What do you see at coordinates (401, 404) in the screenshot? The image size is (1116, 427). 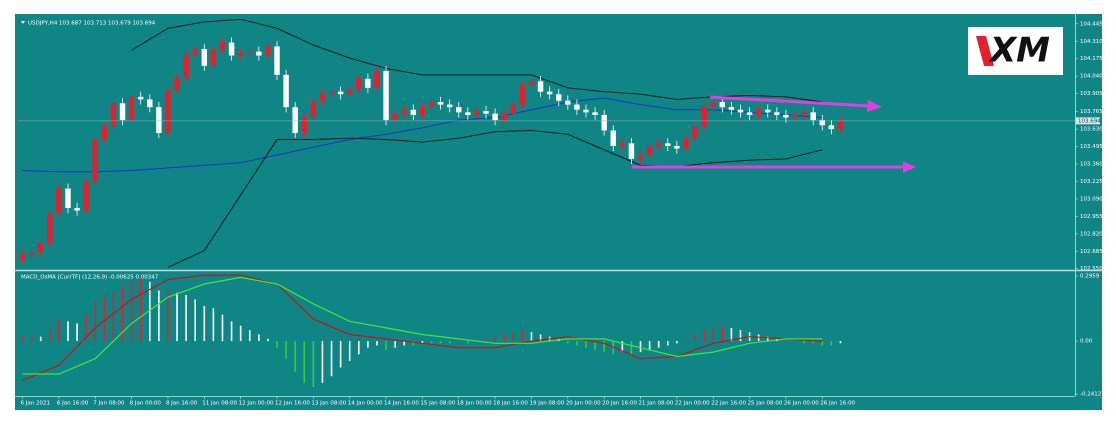 I see `x-tick-label: 14 Jan 16:00` at bounding box center [401, 404].